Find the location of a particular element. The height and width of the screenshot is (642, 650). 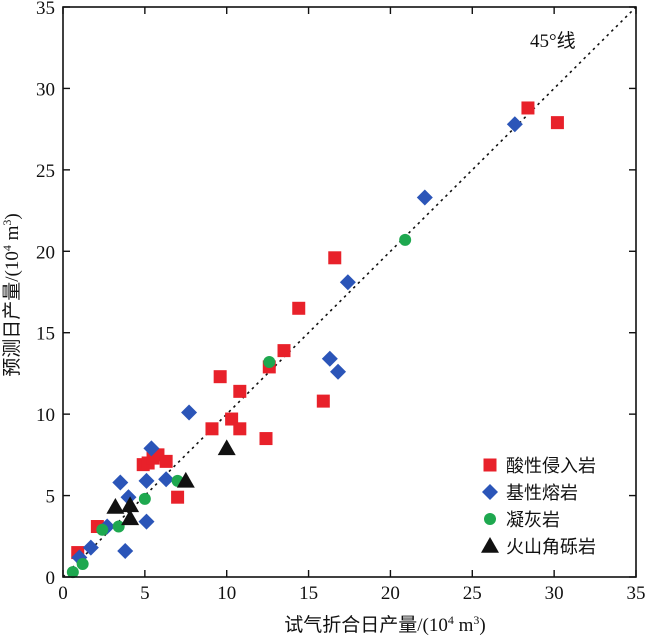

y-tick-label-6: 25 is located at coordinates (45, 171).